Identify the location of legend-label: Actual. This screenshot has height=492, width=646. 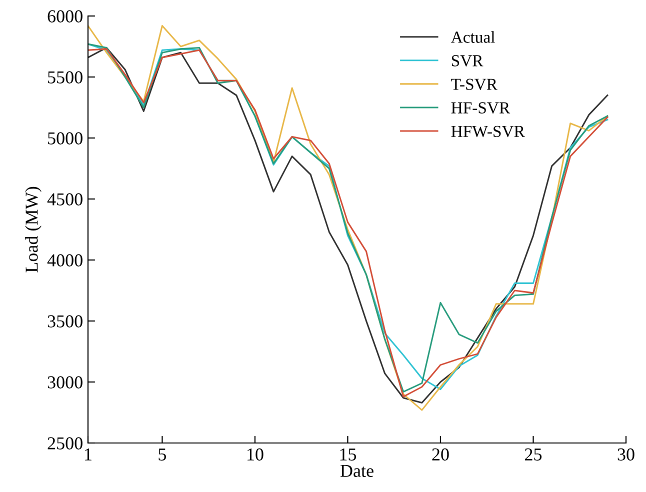
(472, 37).